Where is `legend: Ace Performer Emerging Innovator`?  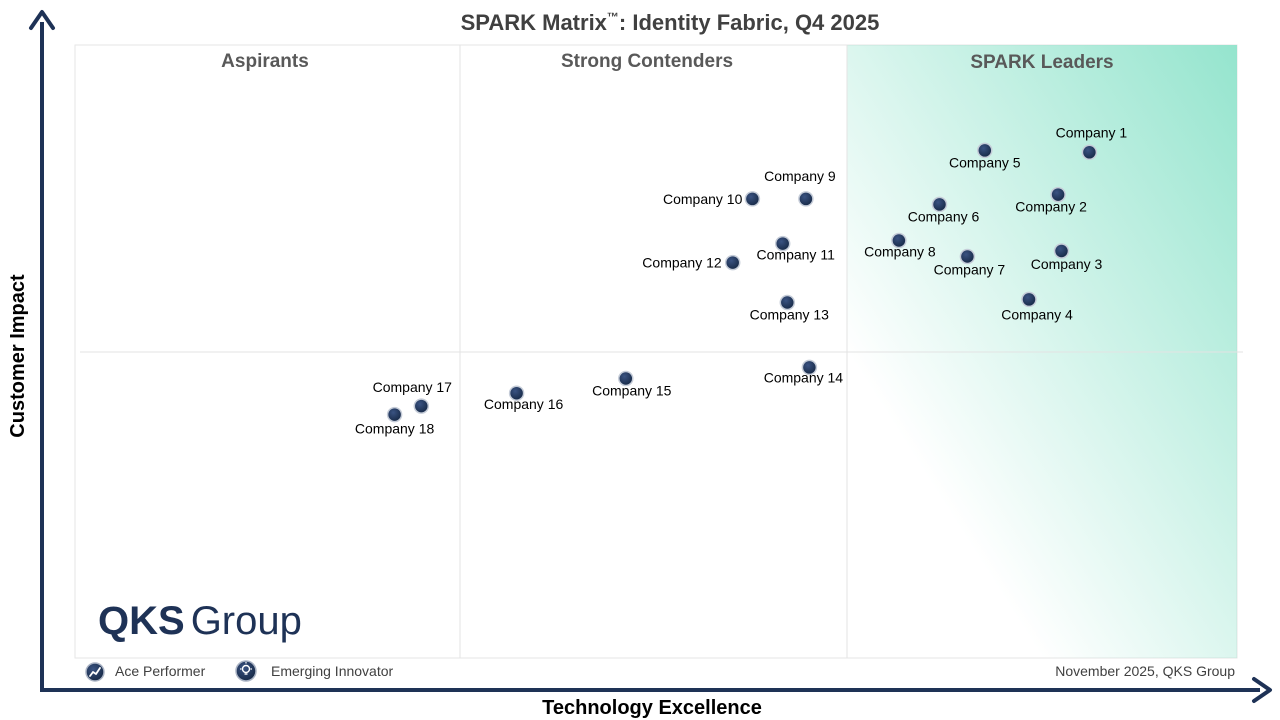 legend: Ace Performer Emerging Innovator is located at coordinates (239, 671).